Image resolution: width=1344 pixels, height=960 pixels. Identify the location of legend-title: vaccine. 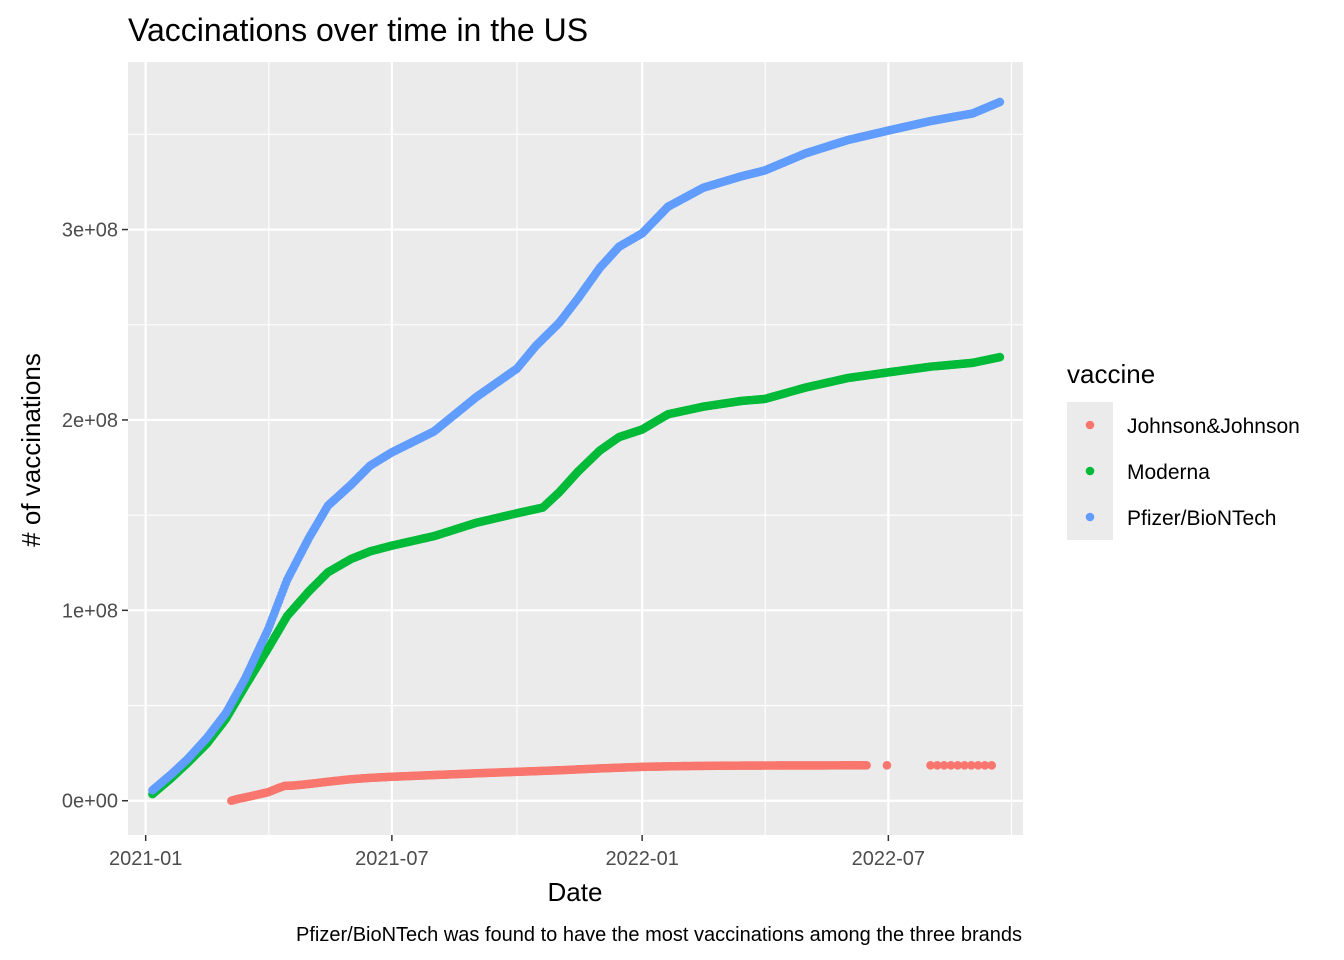
(1111, 374).